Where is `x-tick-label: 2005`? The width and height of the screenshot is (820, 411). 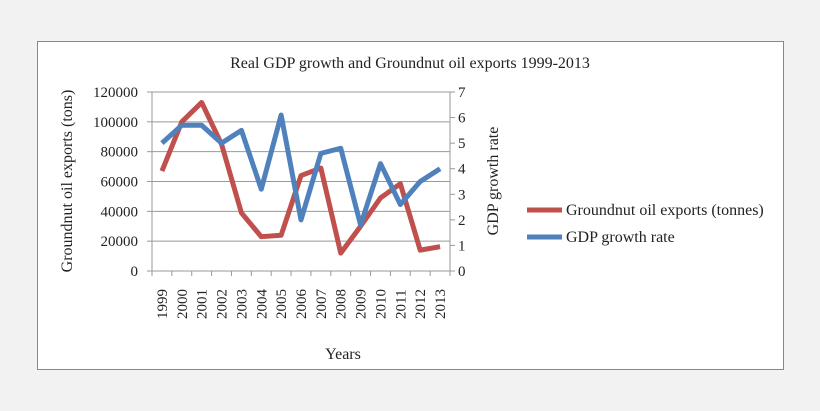 x-tick-label: 2005 is located at coordinates (282, 304).